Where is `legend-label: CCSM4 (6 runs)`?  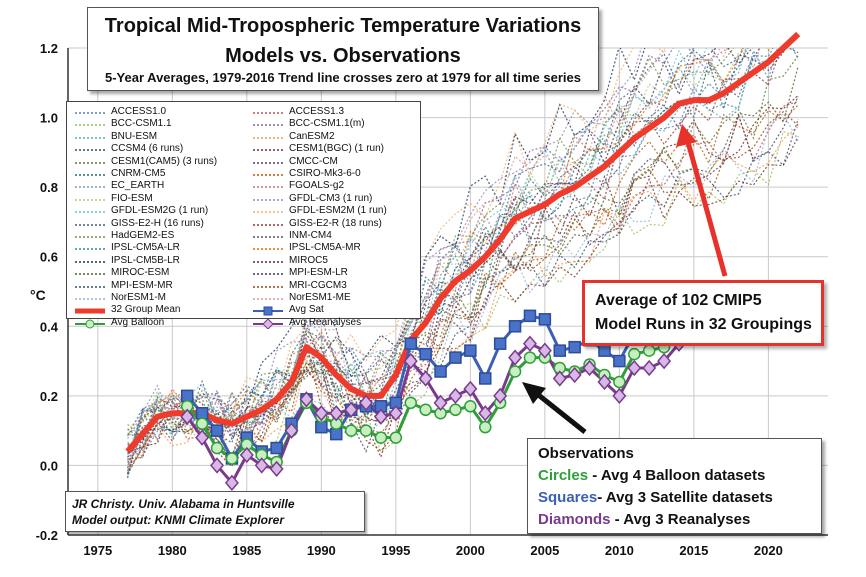
legend-label: CCSM4 (6 runs) is located at coordinates (147, 149).